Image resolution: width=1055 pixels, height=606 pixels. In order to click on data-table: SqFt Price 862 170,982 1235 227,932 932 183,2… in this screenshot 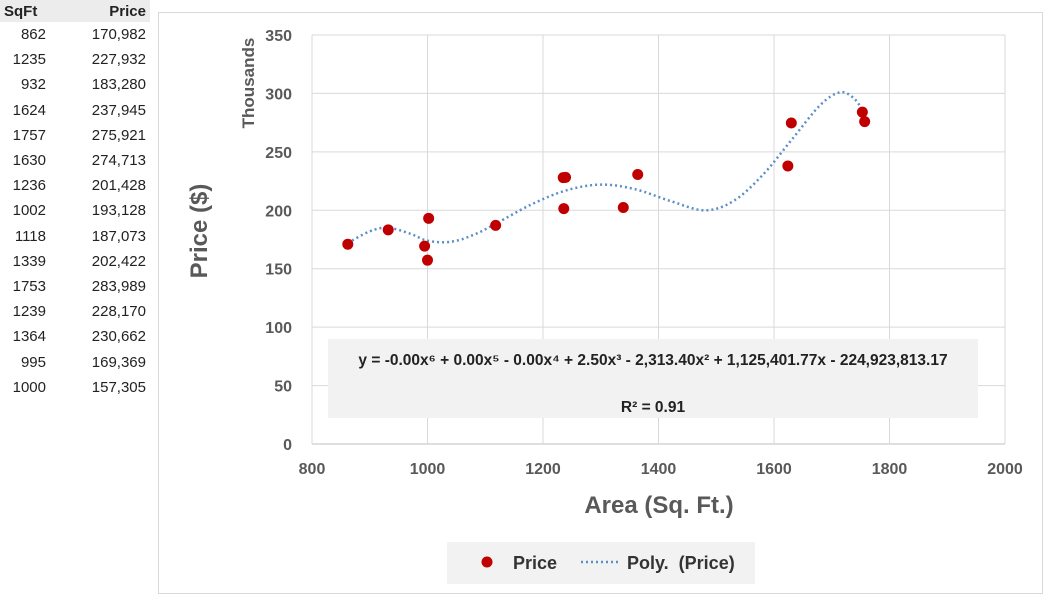, I will do `click(75, 200)`.